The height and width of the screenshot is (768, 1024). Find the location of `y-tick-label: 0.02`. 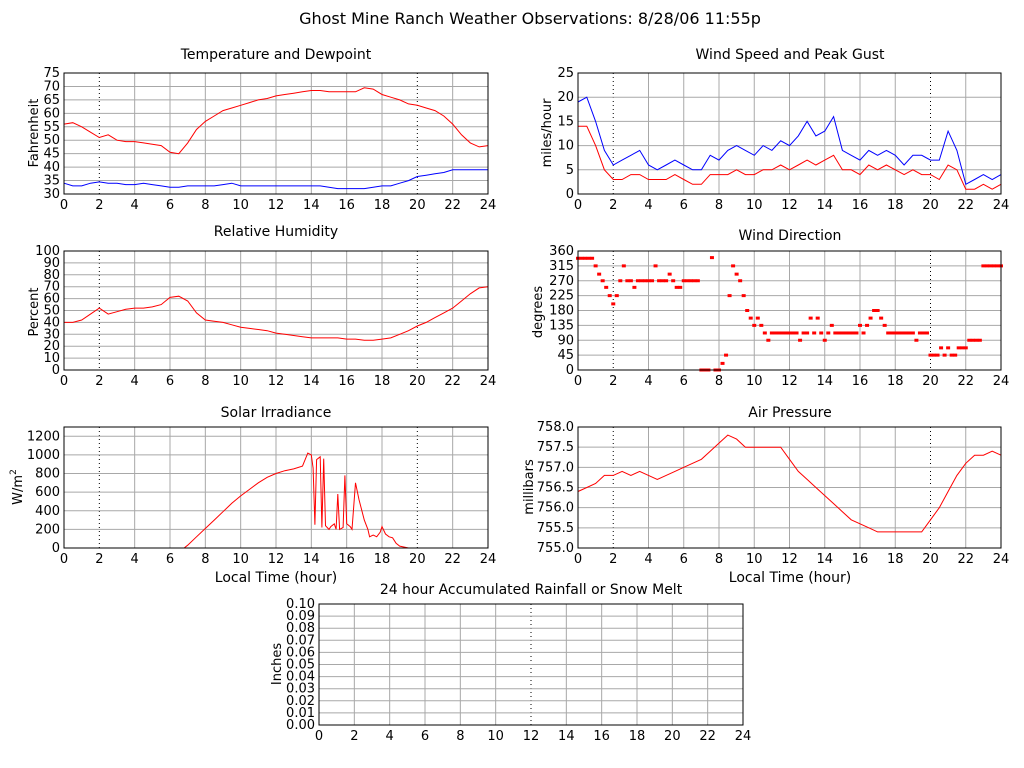

y-tick-label: 0.02 is located at coordinates (300, 701).